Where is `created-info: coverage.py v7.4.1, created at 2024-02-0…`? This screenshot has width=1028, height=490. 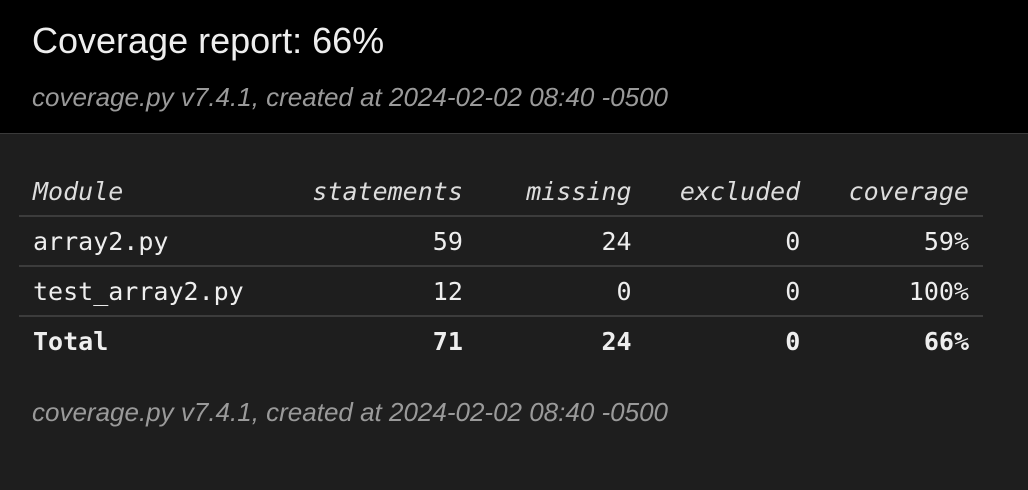
created-info: coverage.py v7.4.1, created at 2024-02-0… is located at coordinates (350, 97).